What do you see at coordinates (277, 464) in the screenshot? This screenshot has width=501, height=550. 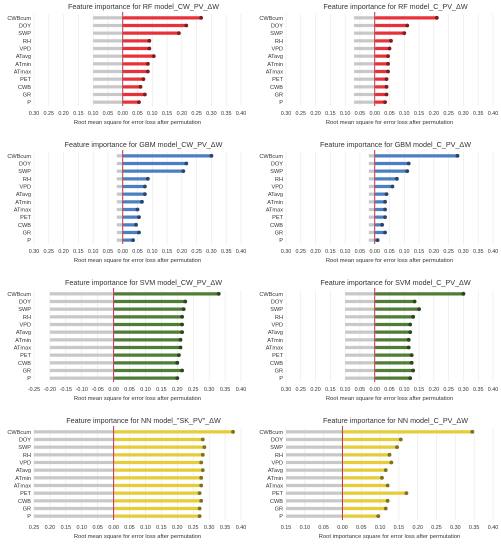 I see `category-label: VPD` at bounding box center [277, 464].